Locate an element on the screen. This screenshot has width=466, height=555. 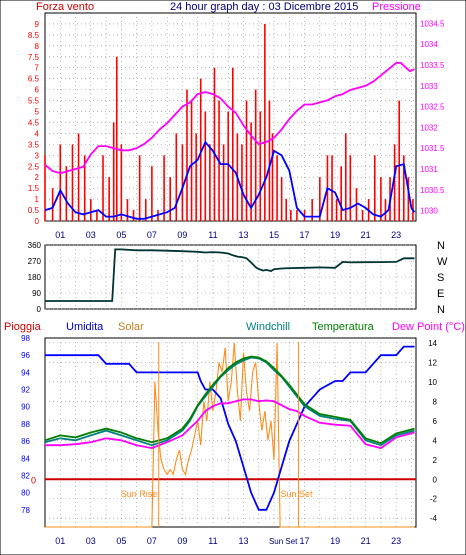
humidity-axis-tick: 90 is located at coordinates (25, 407).